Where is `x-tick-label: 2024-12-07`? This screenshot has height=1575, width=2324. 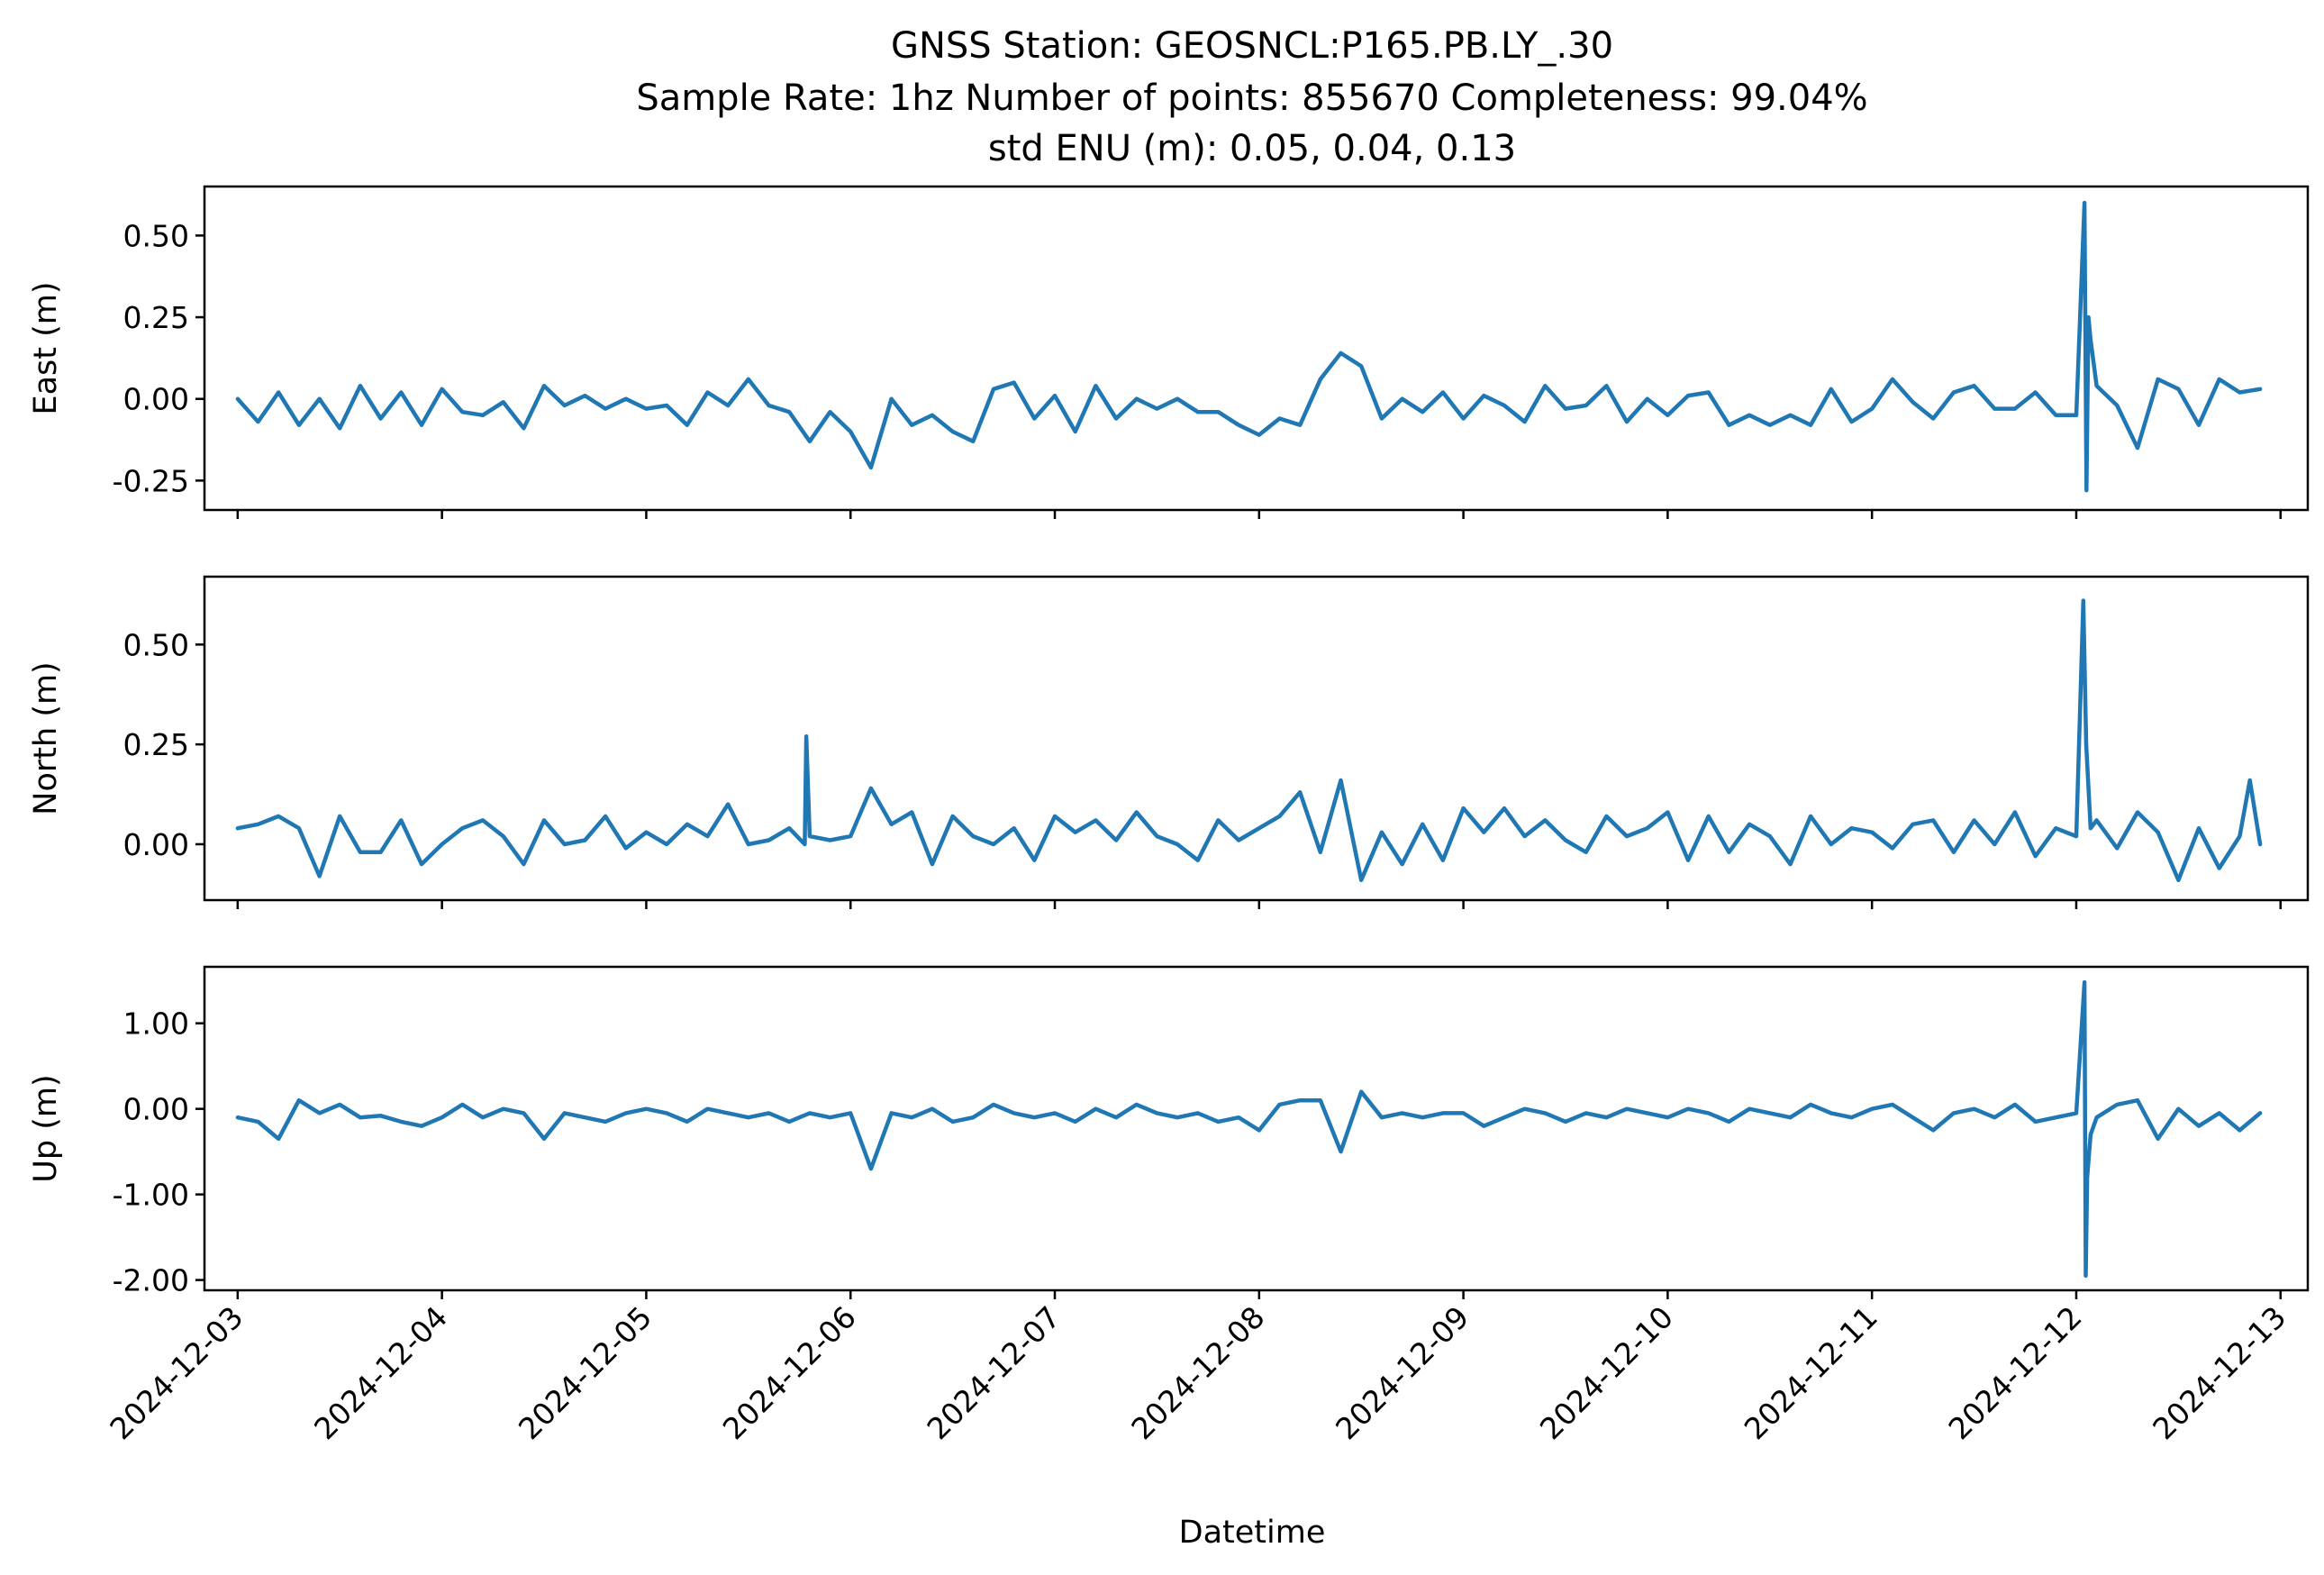
x-tick-label: 2024-12-07 is located at coordinates (993, 1372).